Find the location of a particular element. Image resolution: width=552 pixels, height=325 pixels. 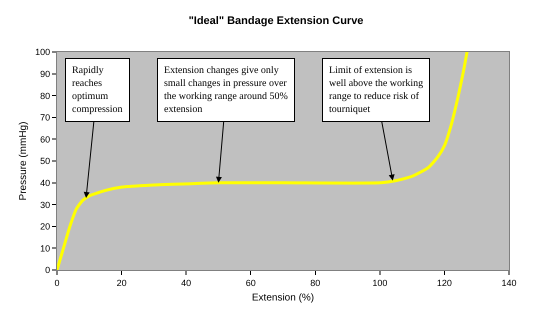

annotation: Rapidly reaches optimum compression is located at coordinates (97, 90).